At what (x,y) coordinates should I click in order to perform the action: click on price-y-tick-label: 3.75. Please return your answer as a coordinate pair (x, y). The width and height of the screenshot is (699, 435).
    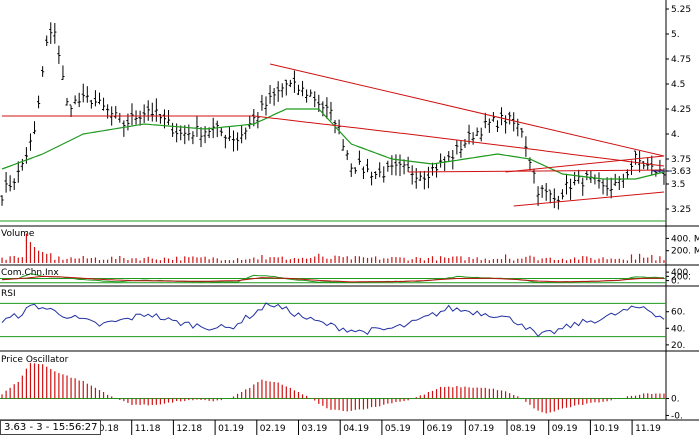
    Looking at the image, I should click on (681, 160).